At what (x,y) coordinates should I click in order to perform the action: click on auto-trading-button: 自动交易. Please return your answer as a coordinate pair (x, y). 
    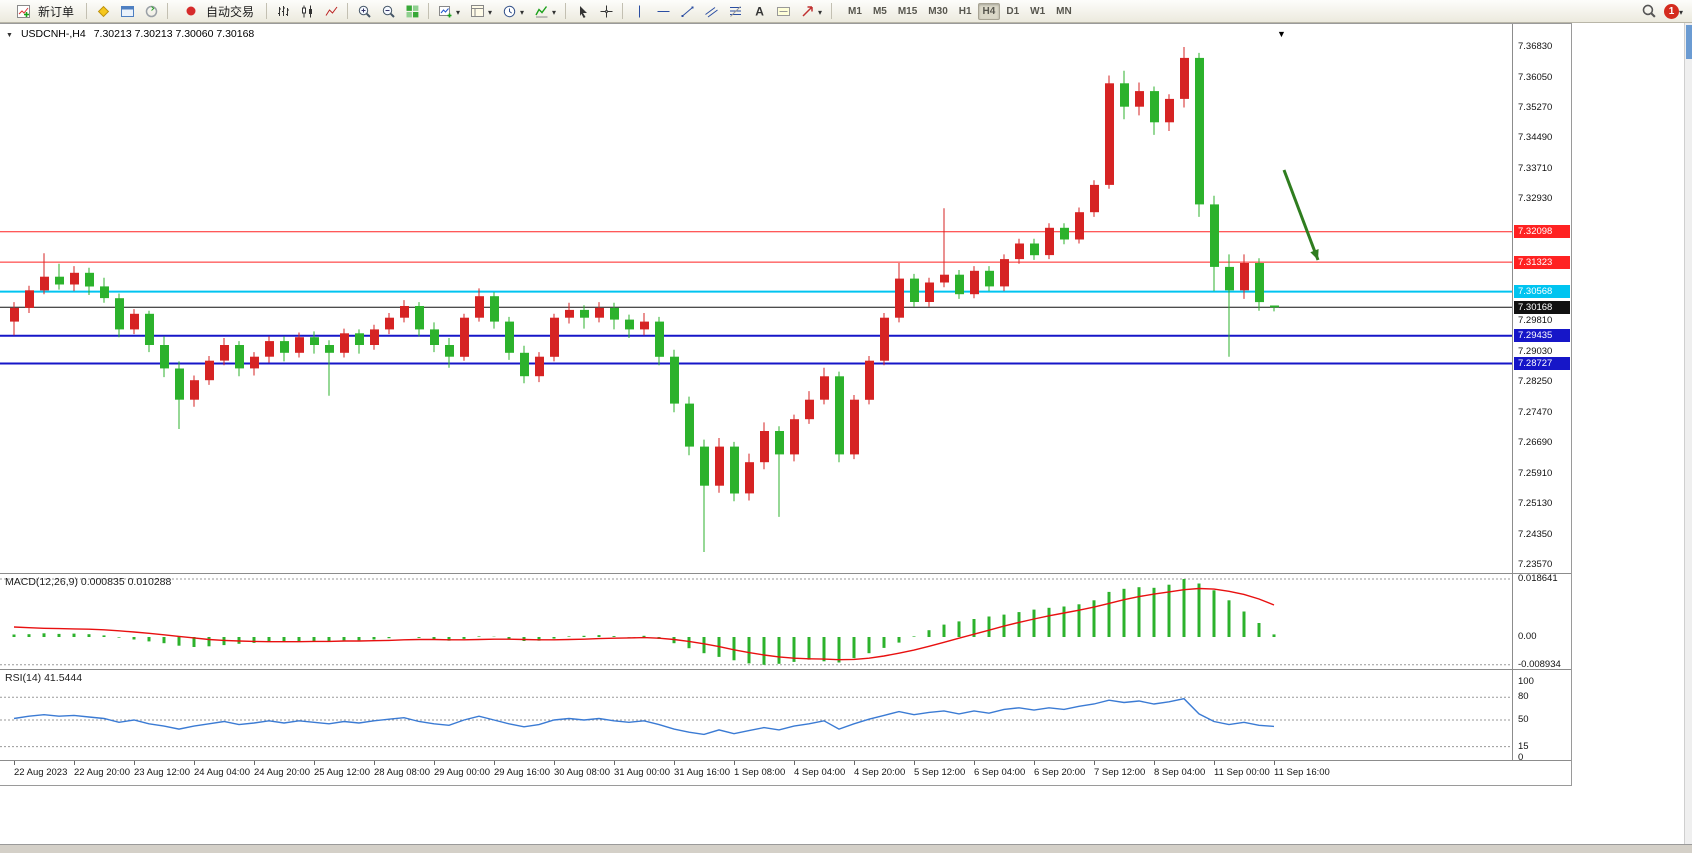
    Looking at the image, I should click on (217, 11).